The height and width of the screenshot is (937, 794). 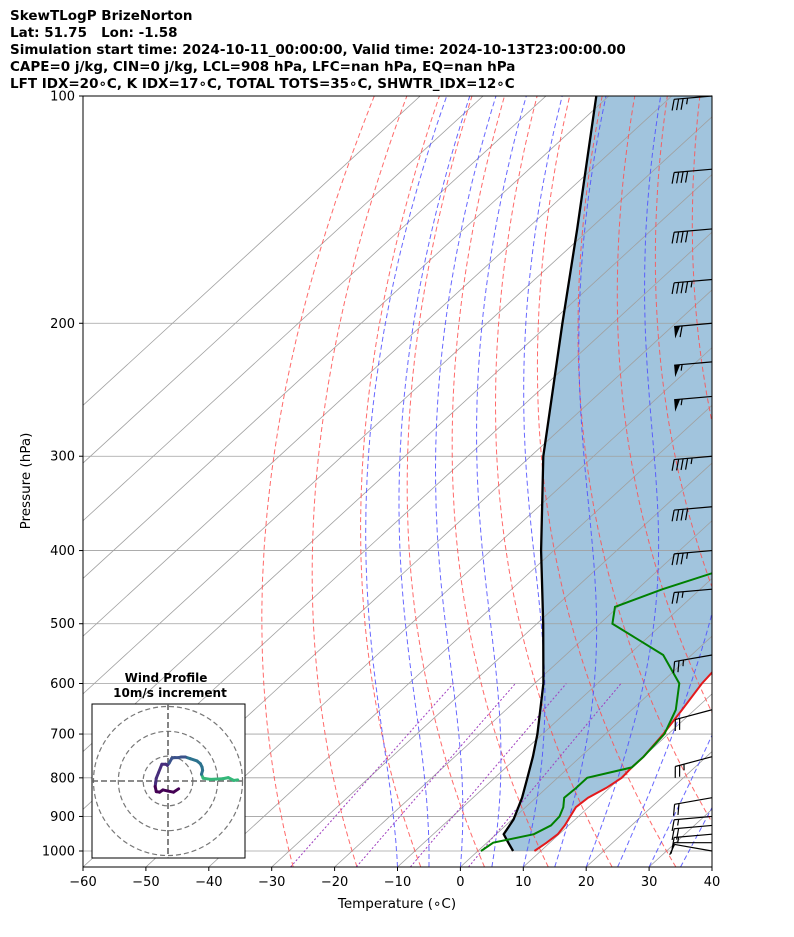 I want to click on x-tick-label: 40, so click(x=712, y=882).